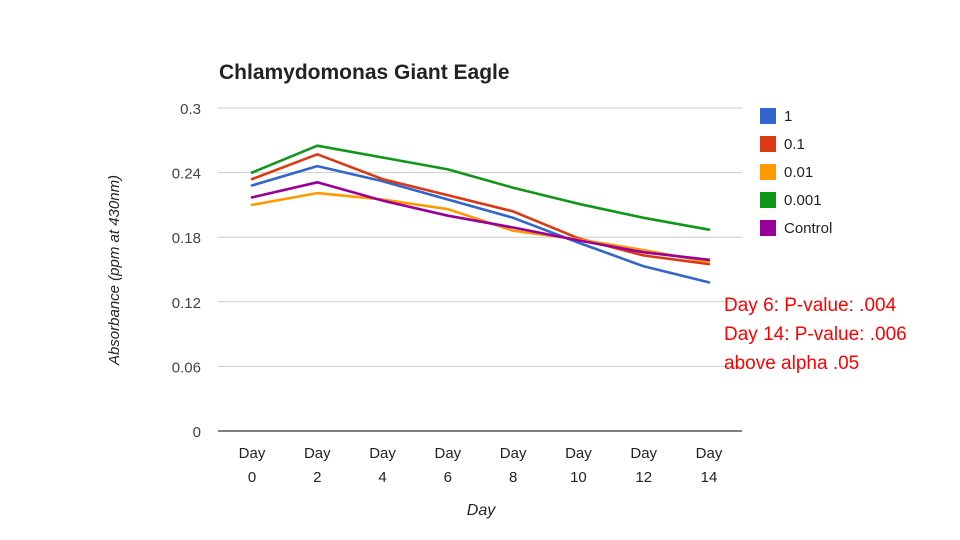  I want to click on x-tick-label: Day 8, so click(513, 465).